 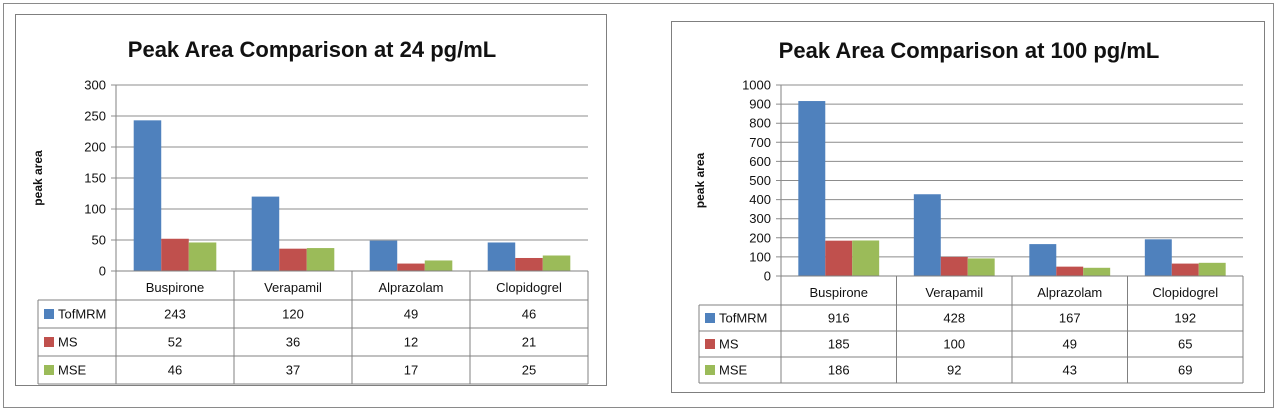 What do you see at coordinates (1185, 370) in the screenshot?
I see `table-value: 69` at bounding box center [1185, 370].